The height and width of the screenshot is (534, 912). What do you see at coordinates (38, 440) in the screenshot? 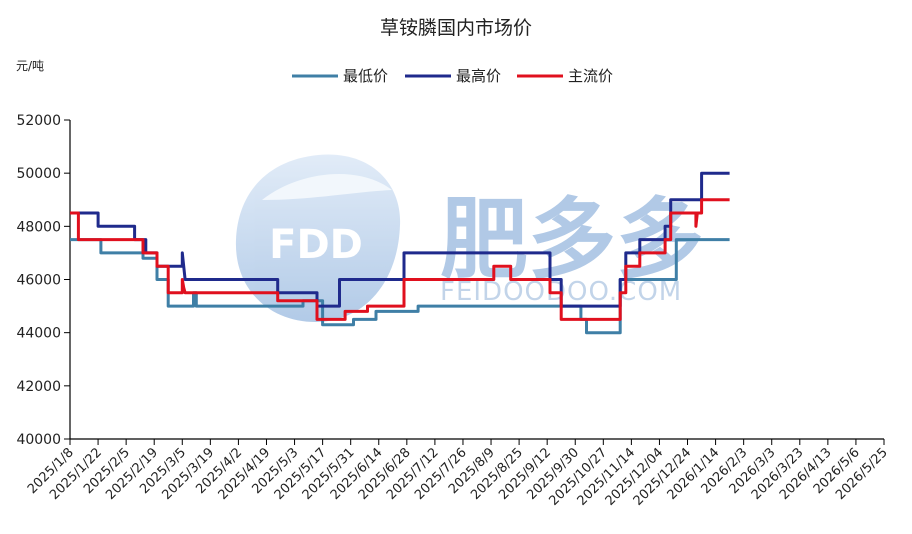
I see `y-tick-label: 40000` at bounding box center [38, 440].